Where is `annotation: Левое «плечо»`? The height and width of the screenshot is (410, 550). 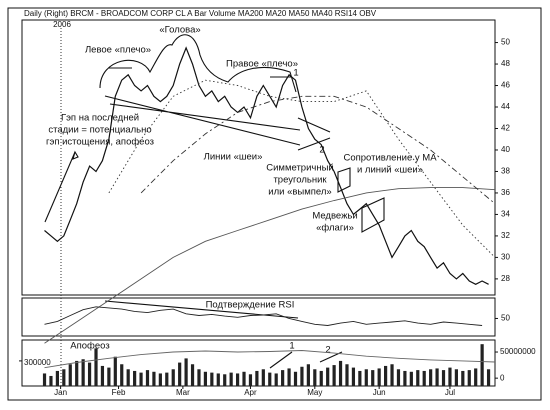 annotation: Левое «плечо» is located at coordinates (118, 50).